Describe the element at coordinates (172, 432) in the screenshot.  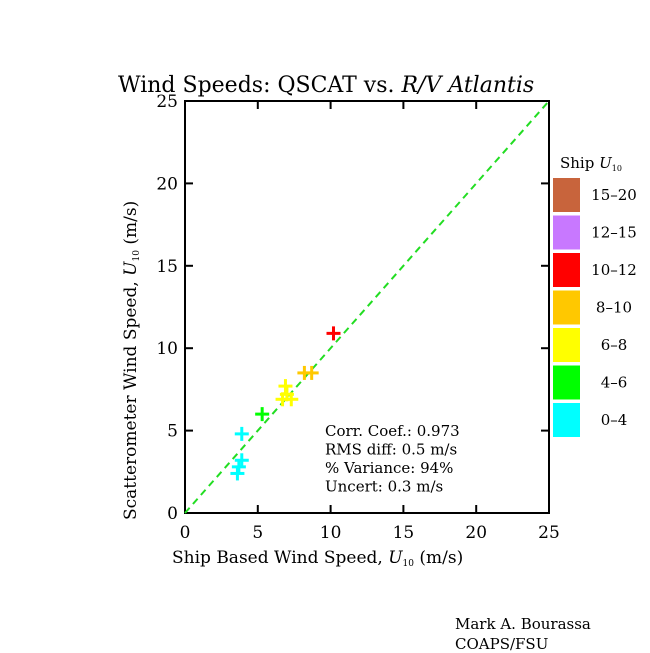
I see `y-tick-label: 5` at that location.